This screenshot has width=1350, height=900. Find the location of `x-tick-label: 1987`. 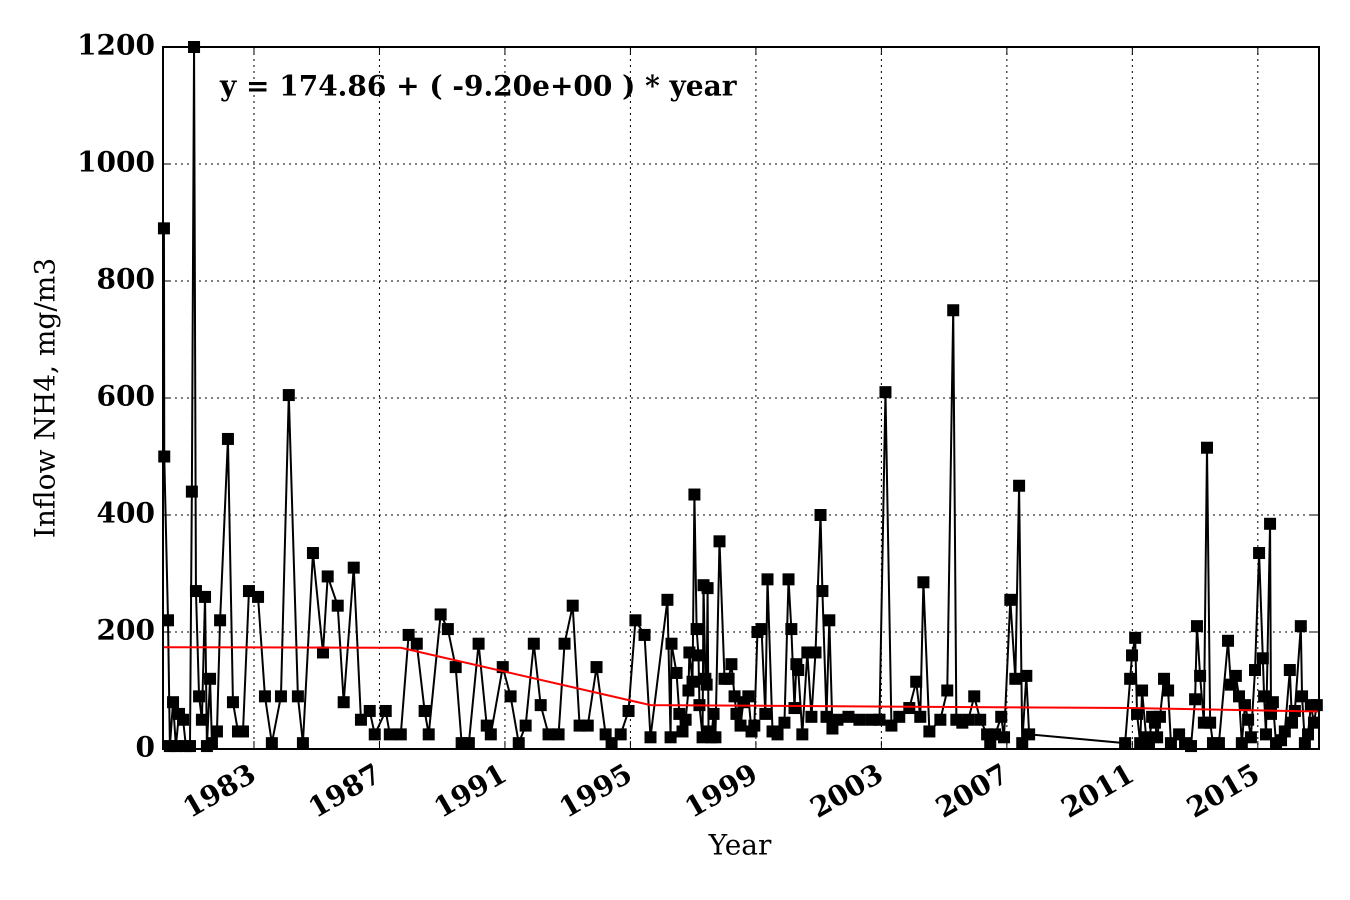

x-tick-label: 1987 is located at coordinates (345, 791).